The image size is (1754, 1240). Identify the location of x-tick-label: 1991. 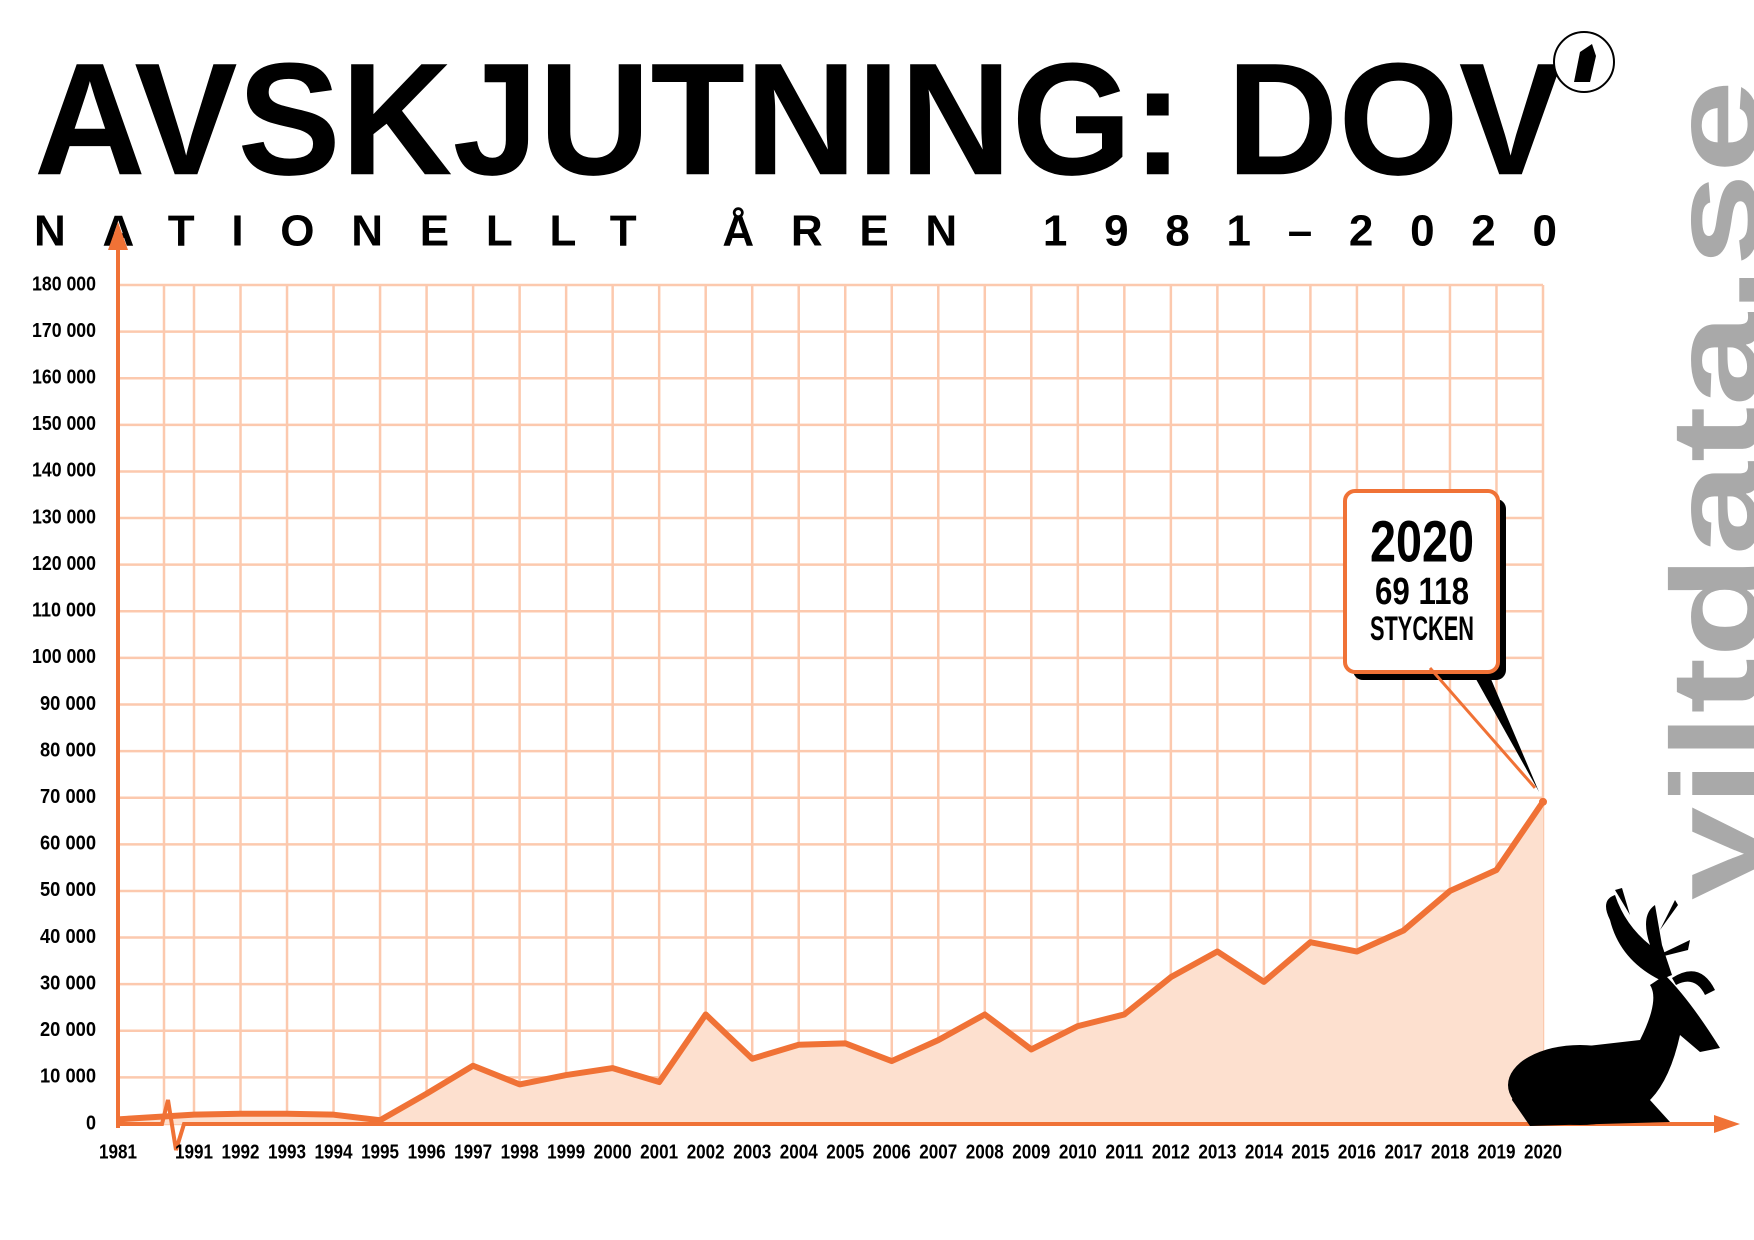
(194, 1152).